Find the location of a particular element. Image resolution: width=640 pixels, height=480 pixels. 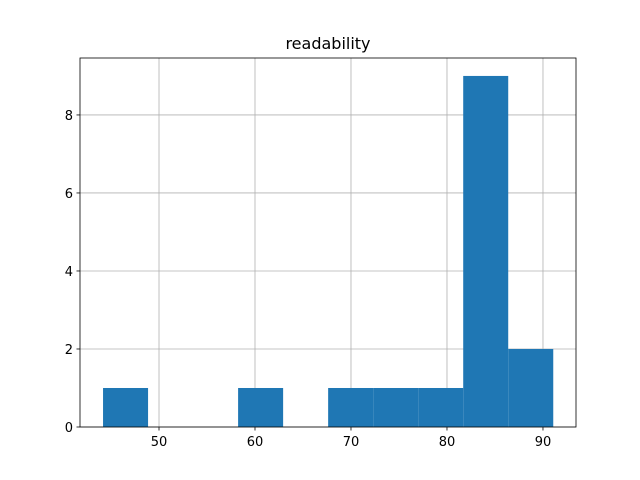

y-tick-label: 6 is located at coordinates (69, 194).